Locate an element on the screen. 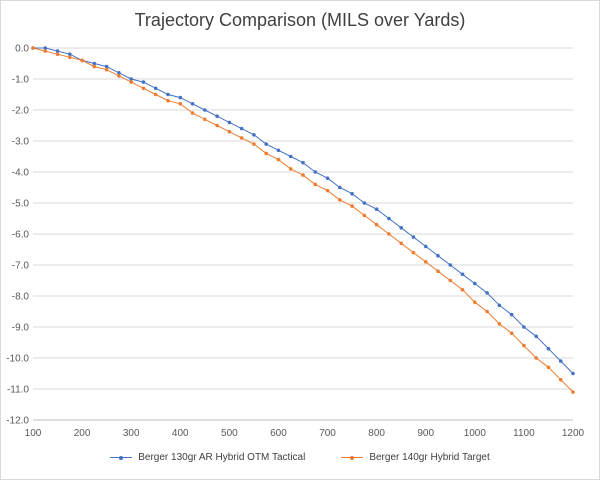 Image resolution: width=600 pixels, height=480 pixels. y-tick-label: -1.0 is located at coordinates (21, 80).